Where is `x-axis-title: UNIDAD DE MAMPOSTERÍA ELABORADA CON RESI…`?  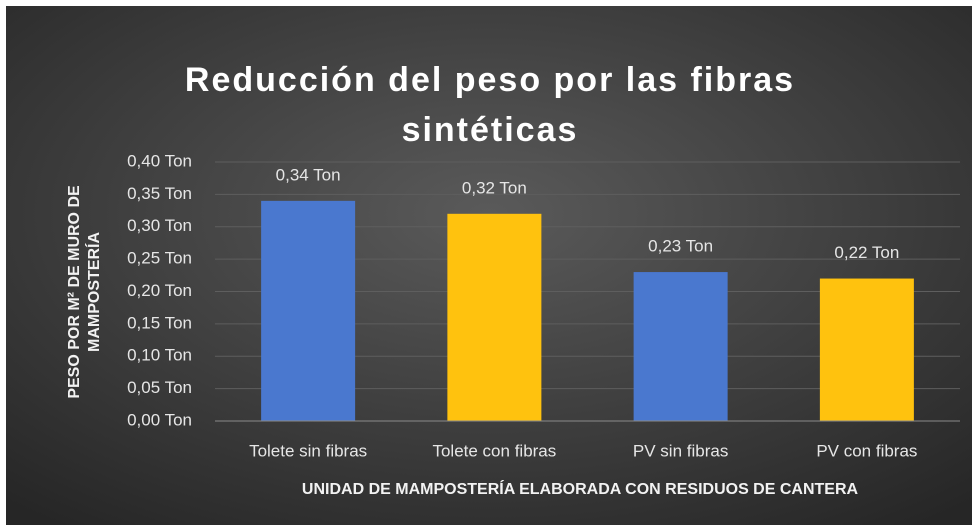
x-axis-title: UNIDAD DE MAMPOSTERÍA ELABORADA CON RESI… is located at coordinates (580, 488).